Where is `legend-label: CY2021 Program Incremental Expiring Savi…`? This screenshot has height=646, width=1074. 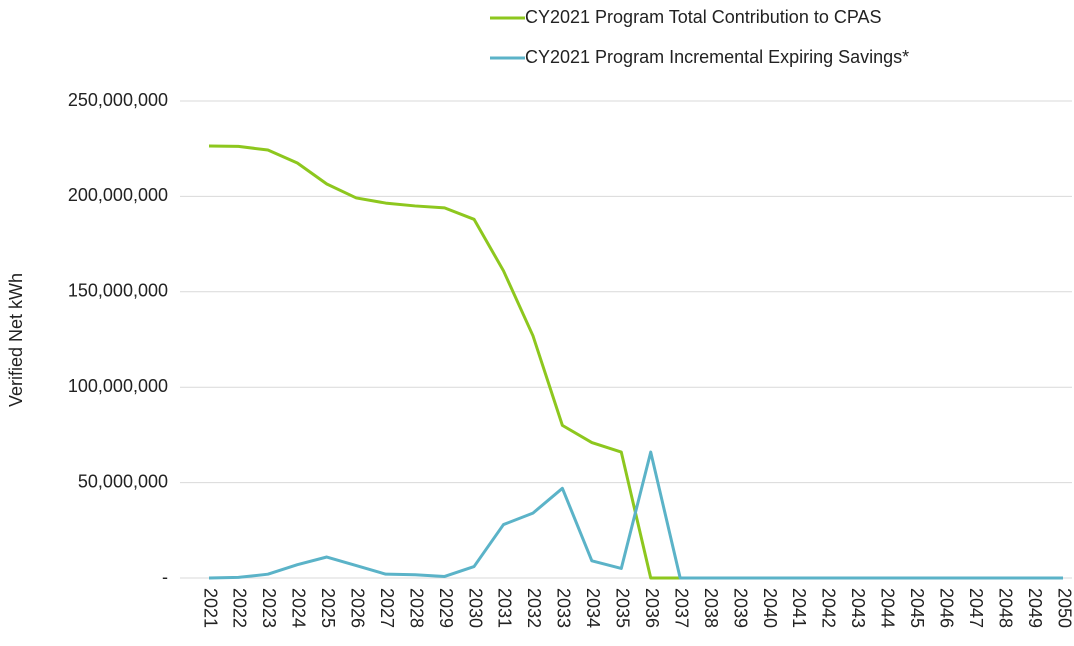 legend-label: CY2021 Program Incremental Expiring Savi… is located at coordinates (717, 57).